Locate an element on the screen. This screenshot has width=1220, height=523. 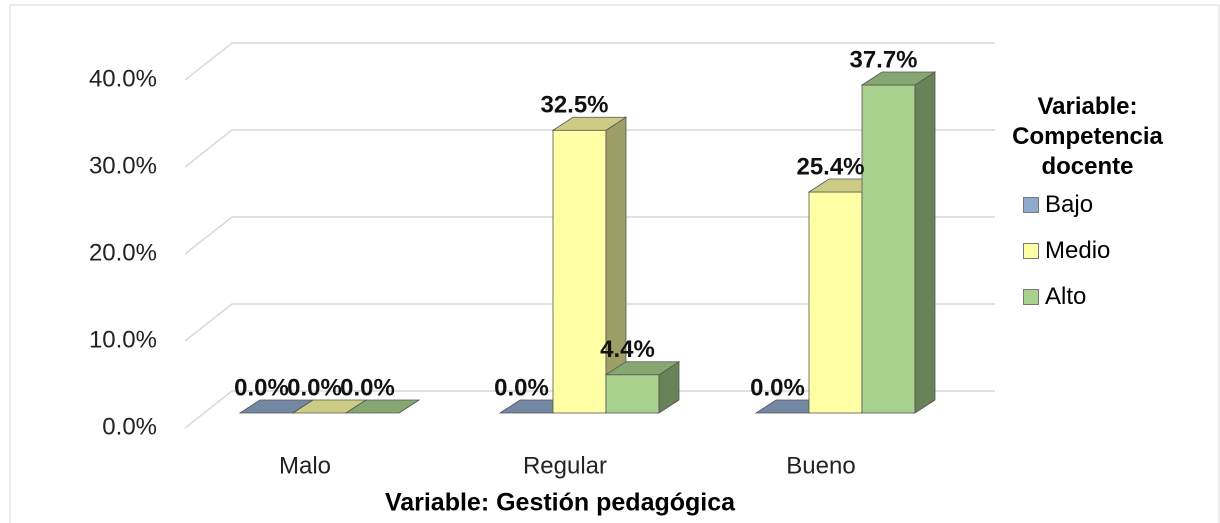
x-axis-title: Variable: Gestión pedagógica is located at coordinates (560, 503).